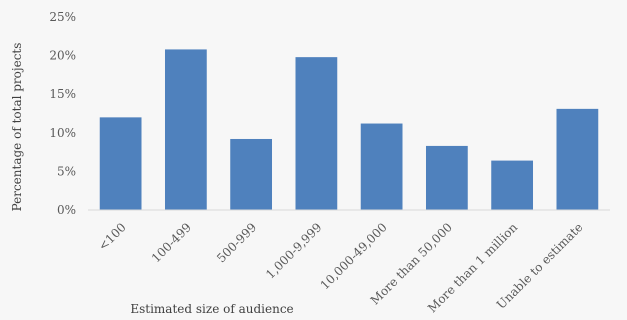  What do you see at coordinates (66, 171) in the screenshot?
I see `y-tick-label: 5%` at bounding box center [66, 171].